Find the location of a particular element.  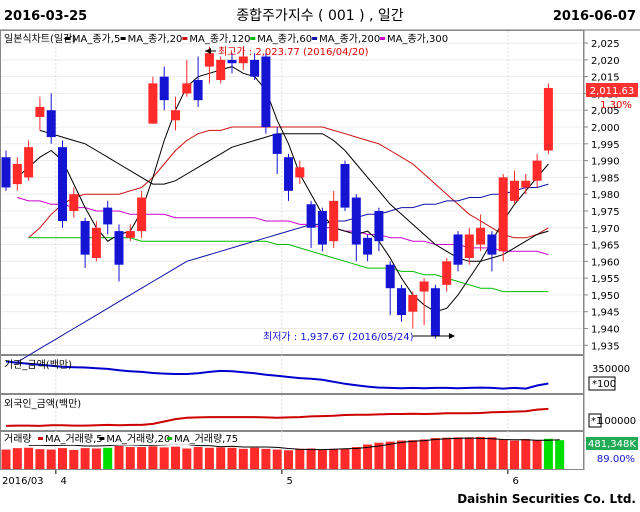

institution-unit-box is located at coordinates (602, 383).